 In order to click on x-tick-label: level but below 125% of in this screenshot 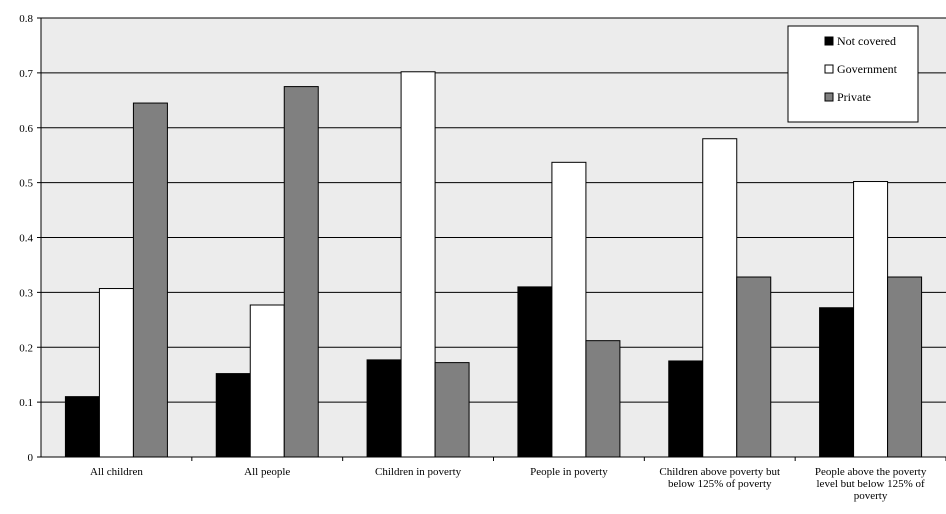, I will do `click(871, 484)`.